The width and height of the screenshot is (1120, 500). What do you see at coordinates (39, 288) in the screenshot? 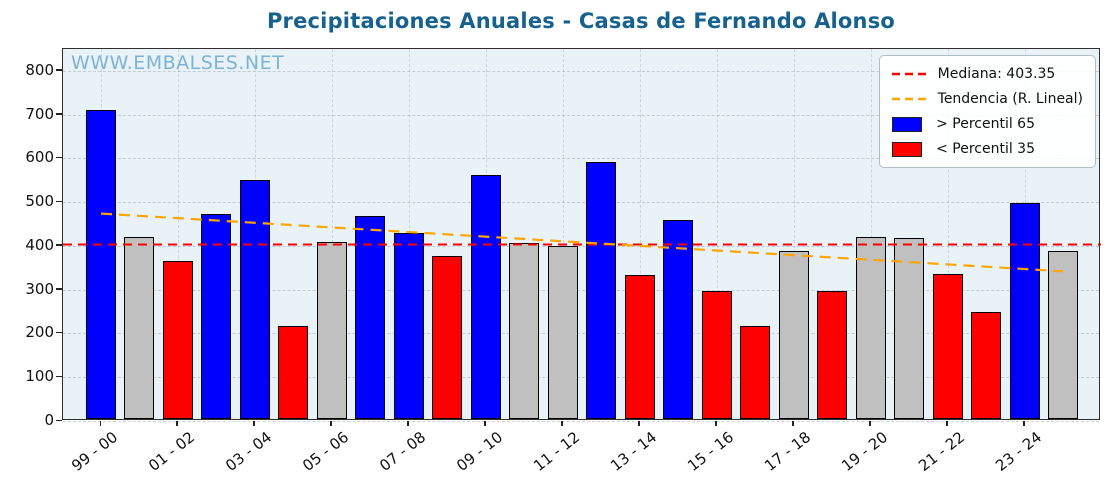
I see `y-tick-label: 300` at bounding box center [39, 288].